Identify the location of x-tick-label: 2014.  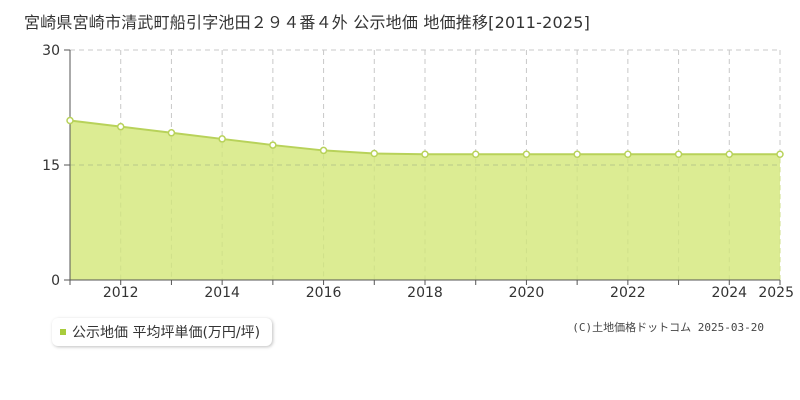
(222, 293).